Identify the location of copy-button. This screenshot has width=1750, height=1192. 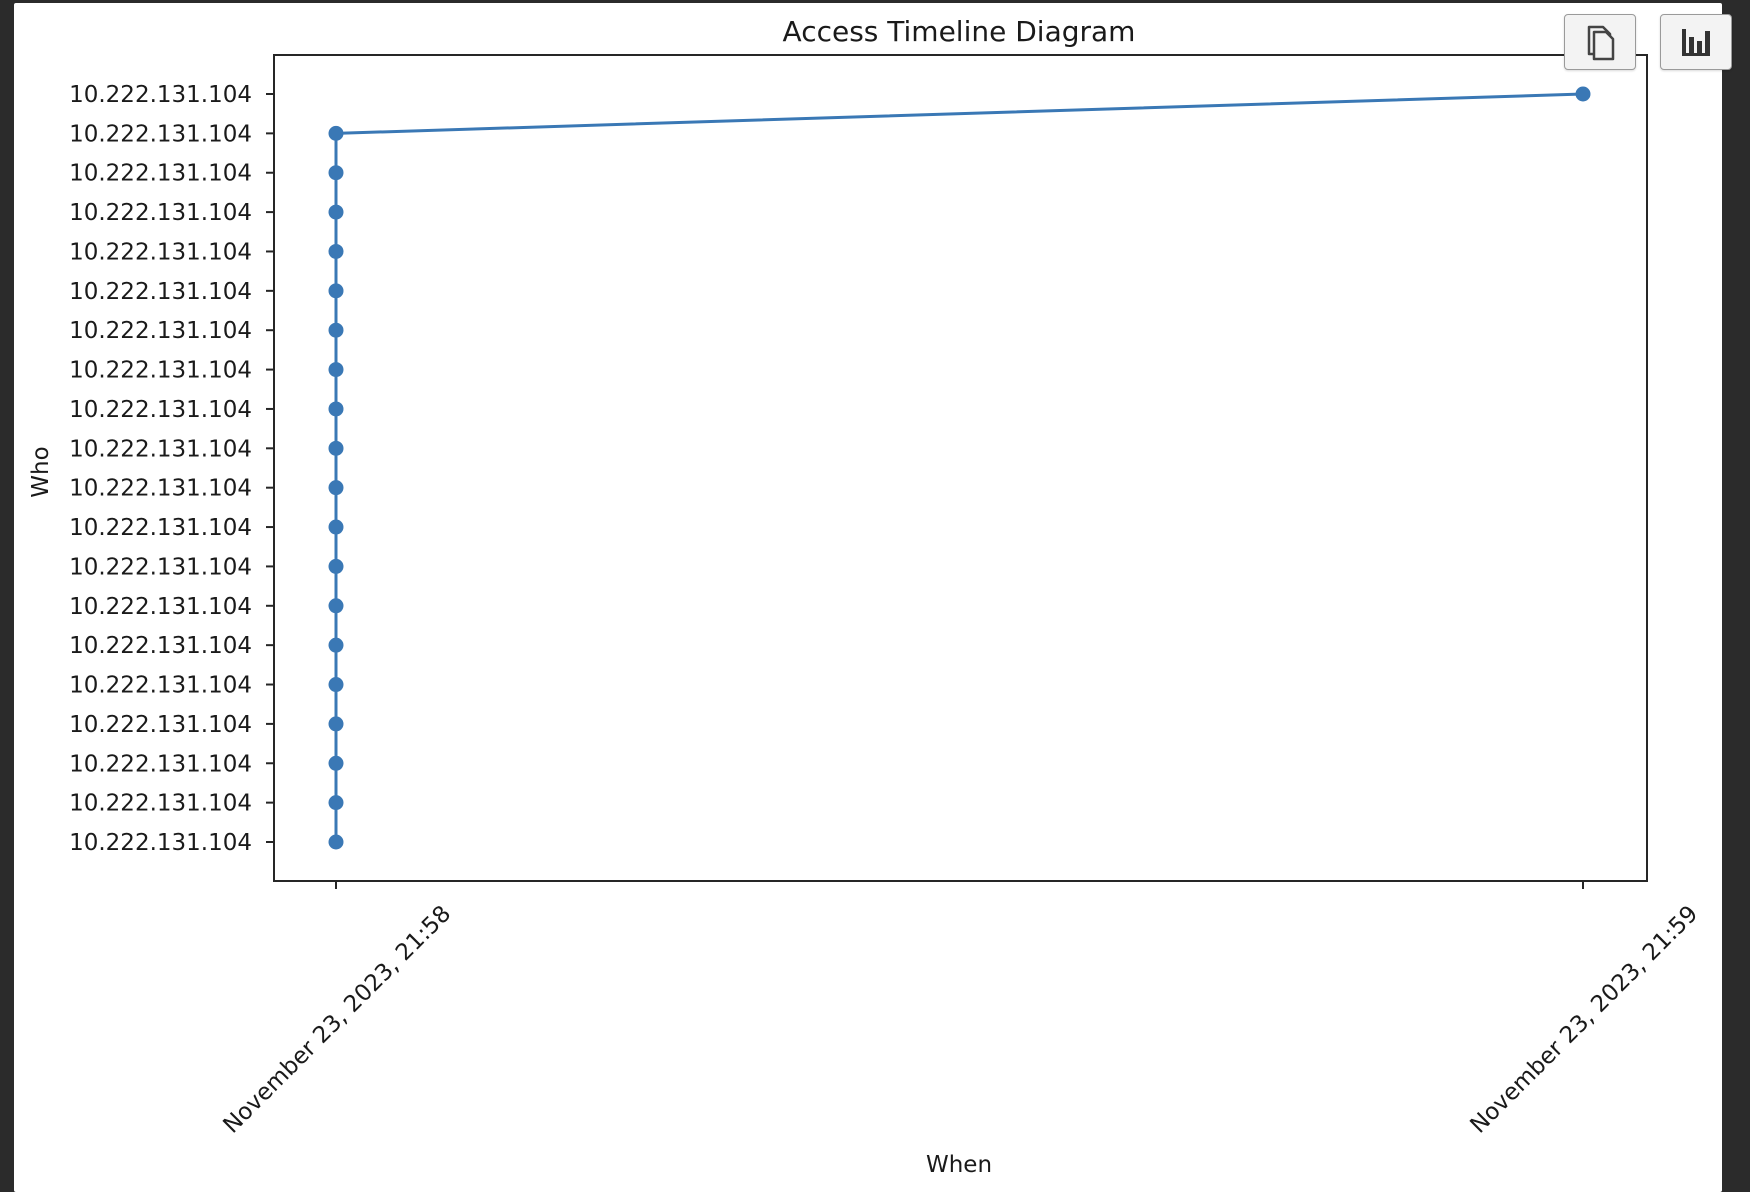
(1600, 42).